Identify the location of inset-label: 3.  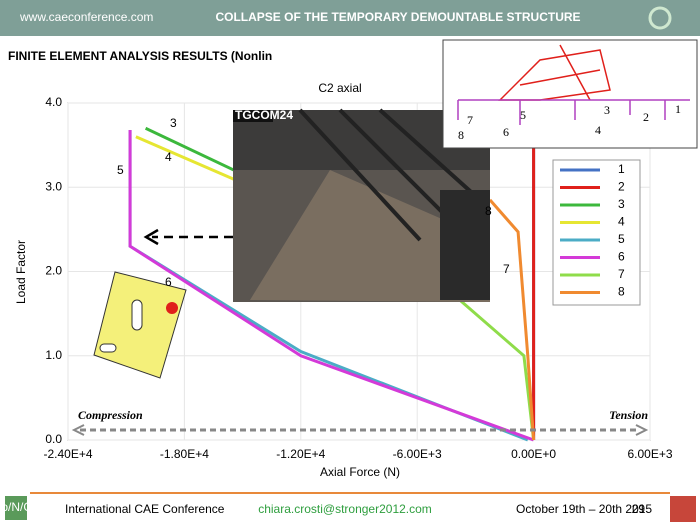
(607, 110).